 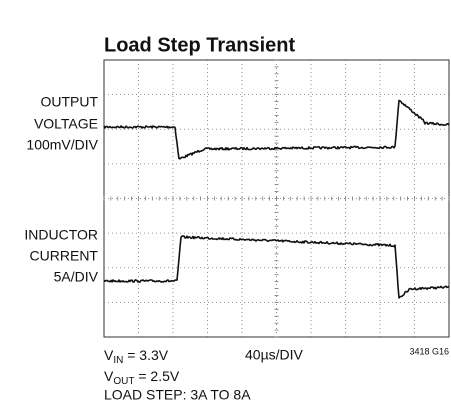 I want to click on channel-label: 100mV/DIV, so click(x=62, y=145).